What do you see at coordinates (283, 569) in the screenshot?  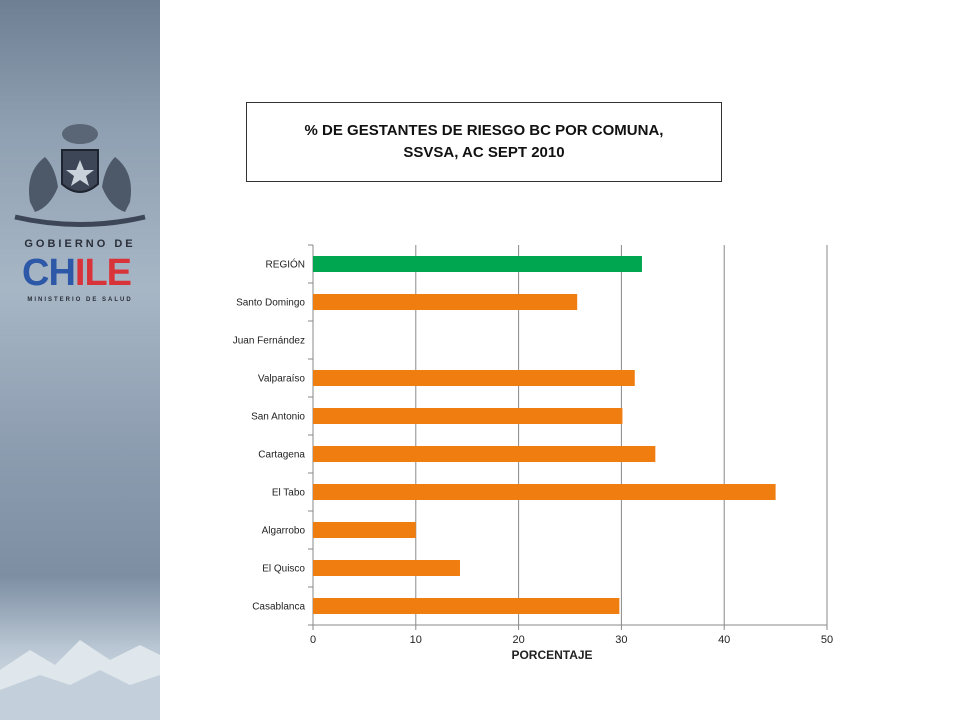 I see `y-category-label: El Quisco` at bounding box center [283, 569].